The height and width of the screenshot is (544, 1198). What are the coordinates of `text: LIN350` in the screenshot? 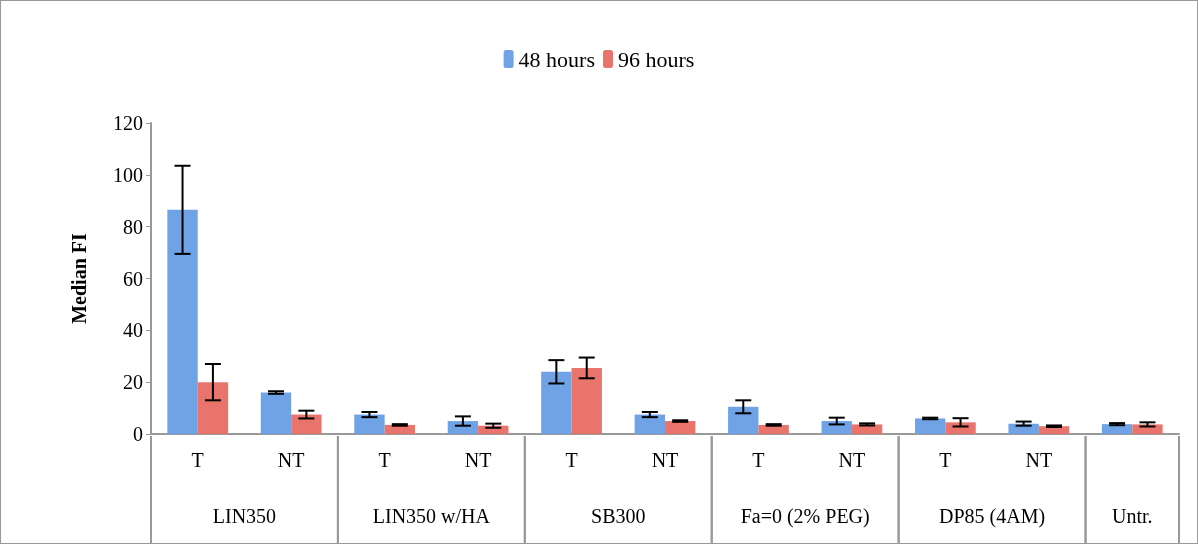 It's located at (244, 516).